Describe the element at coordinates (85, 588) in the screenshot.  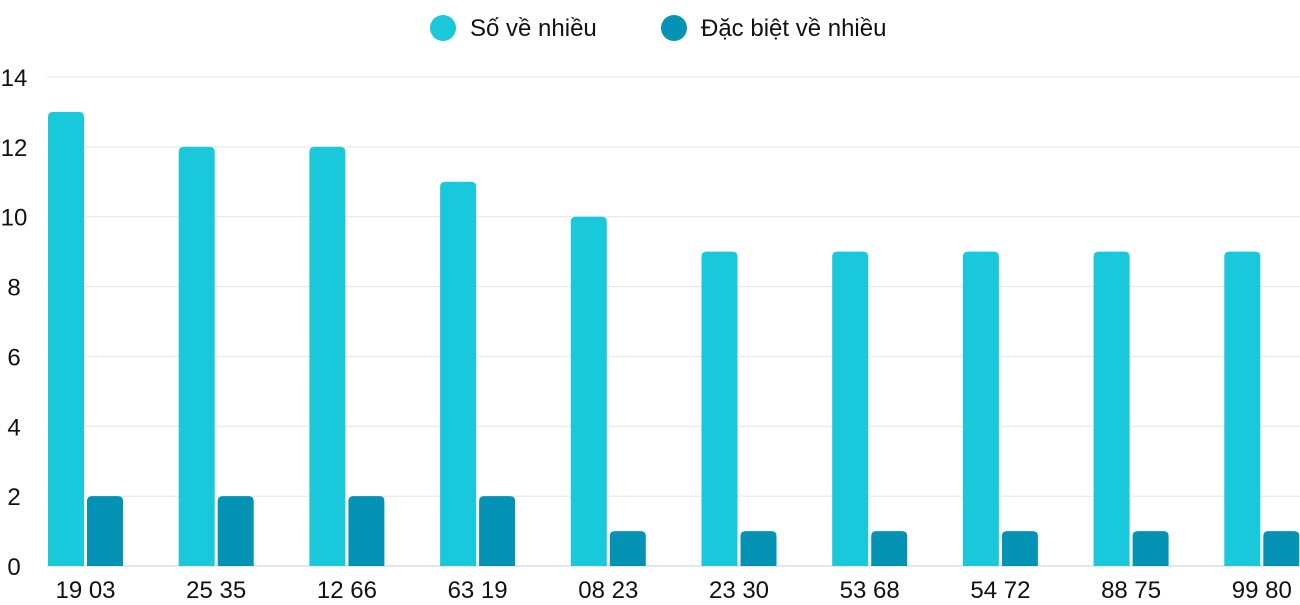
I see `x-tick-label: 19 03` at that location.